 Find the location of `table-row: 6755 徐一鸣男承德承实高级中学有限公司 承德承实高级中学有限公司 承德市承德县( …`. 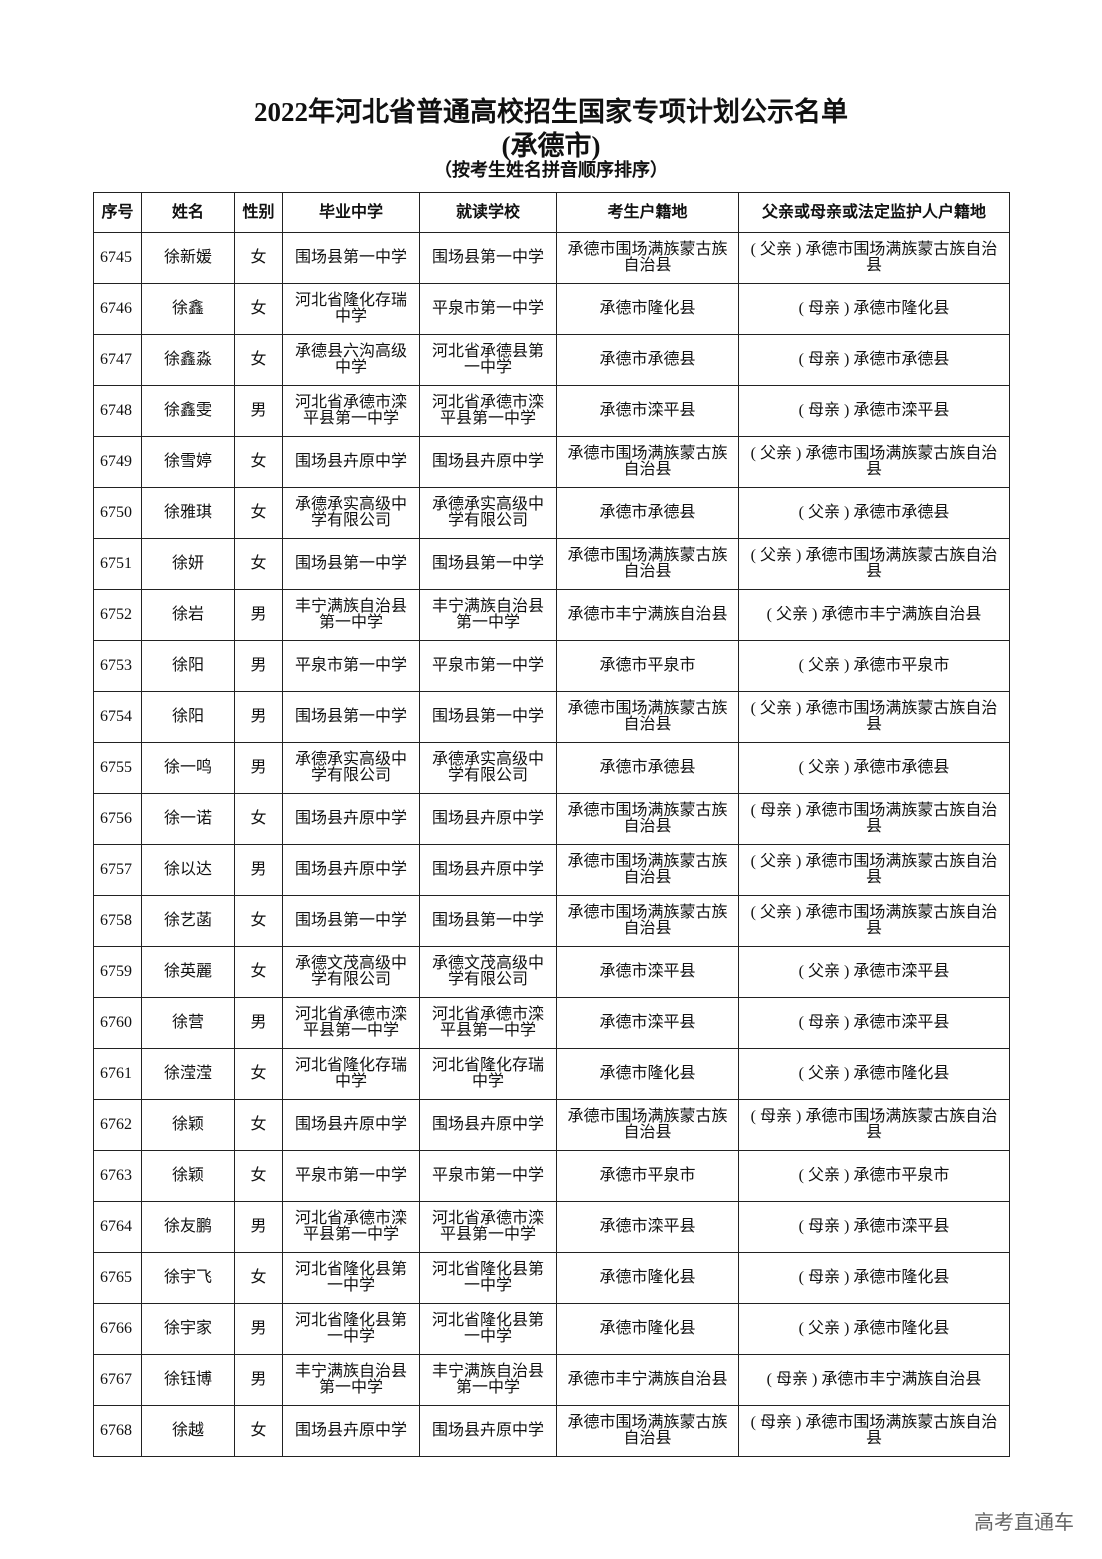

table-row: 6755 徐一鸣男承德承实高级中学有限公司 承德承实高级中学有限公司 承德市承德县( … is located at coordinates (551, 768).